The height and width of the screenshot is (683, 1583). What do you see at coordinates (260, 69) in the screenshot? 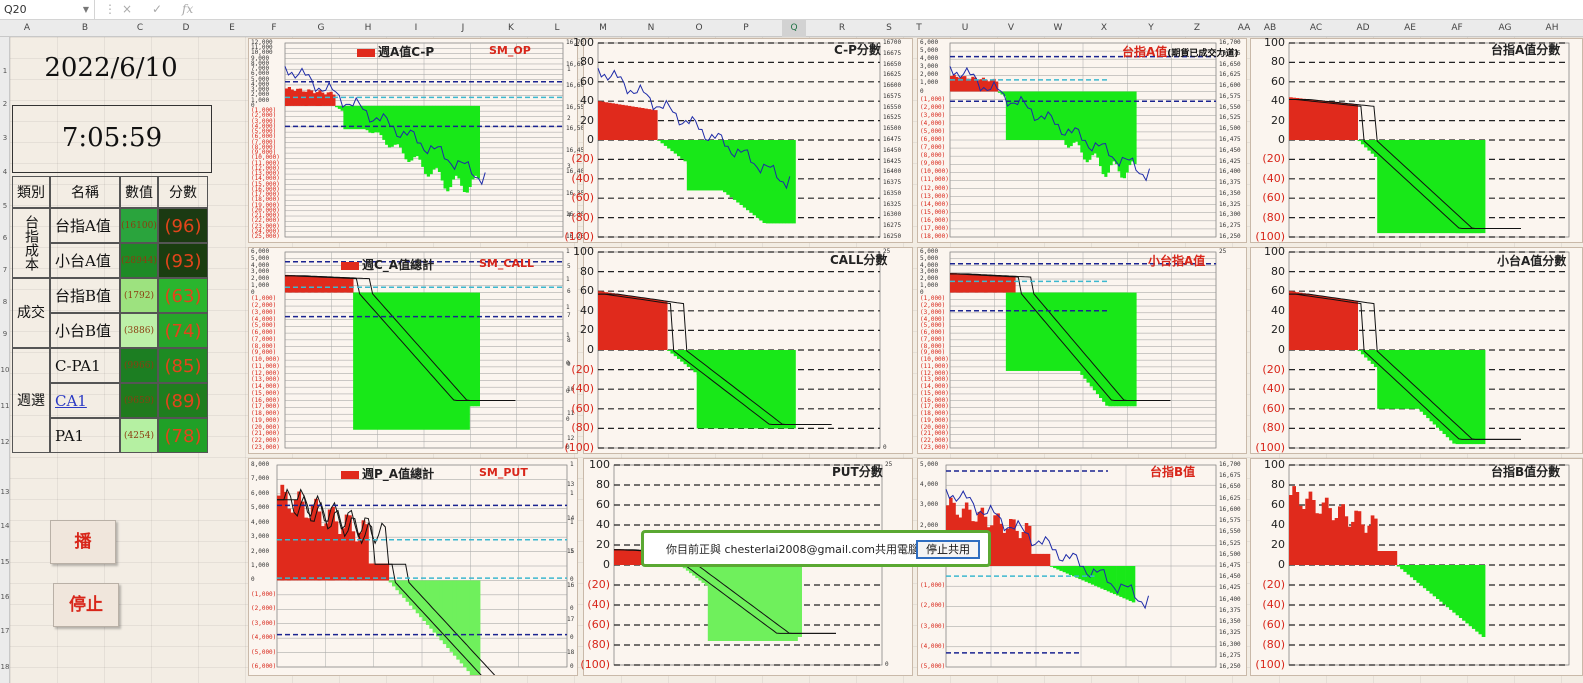
I see `y-tick-label: 7,000` at bounding box center [260, 69].